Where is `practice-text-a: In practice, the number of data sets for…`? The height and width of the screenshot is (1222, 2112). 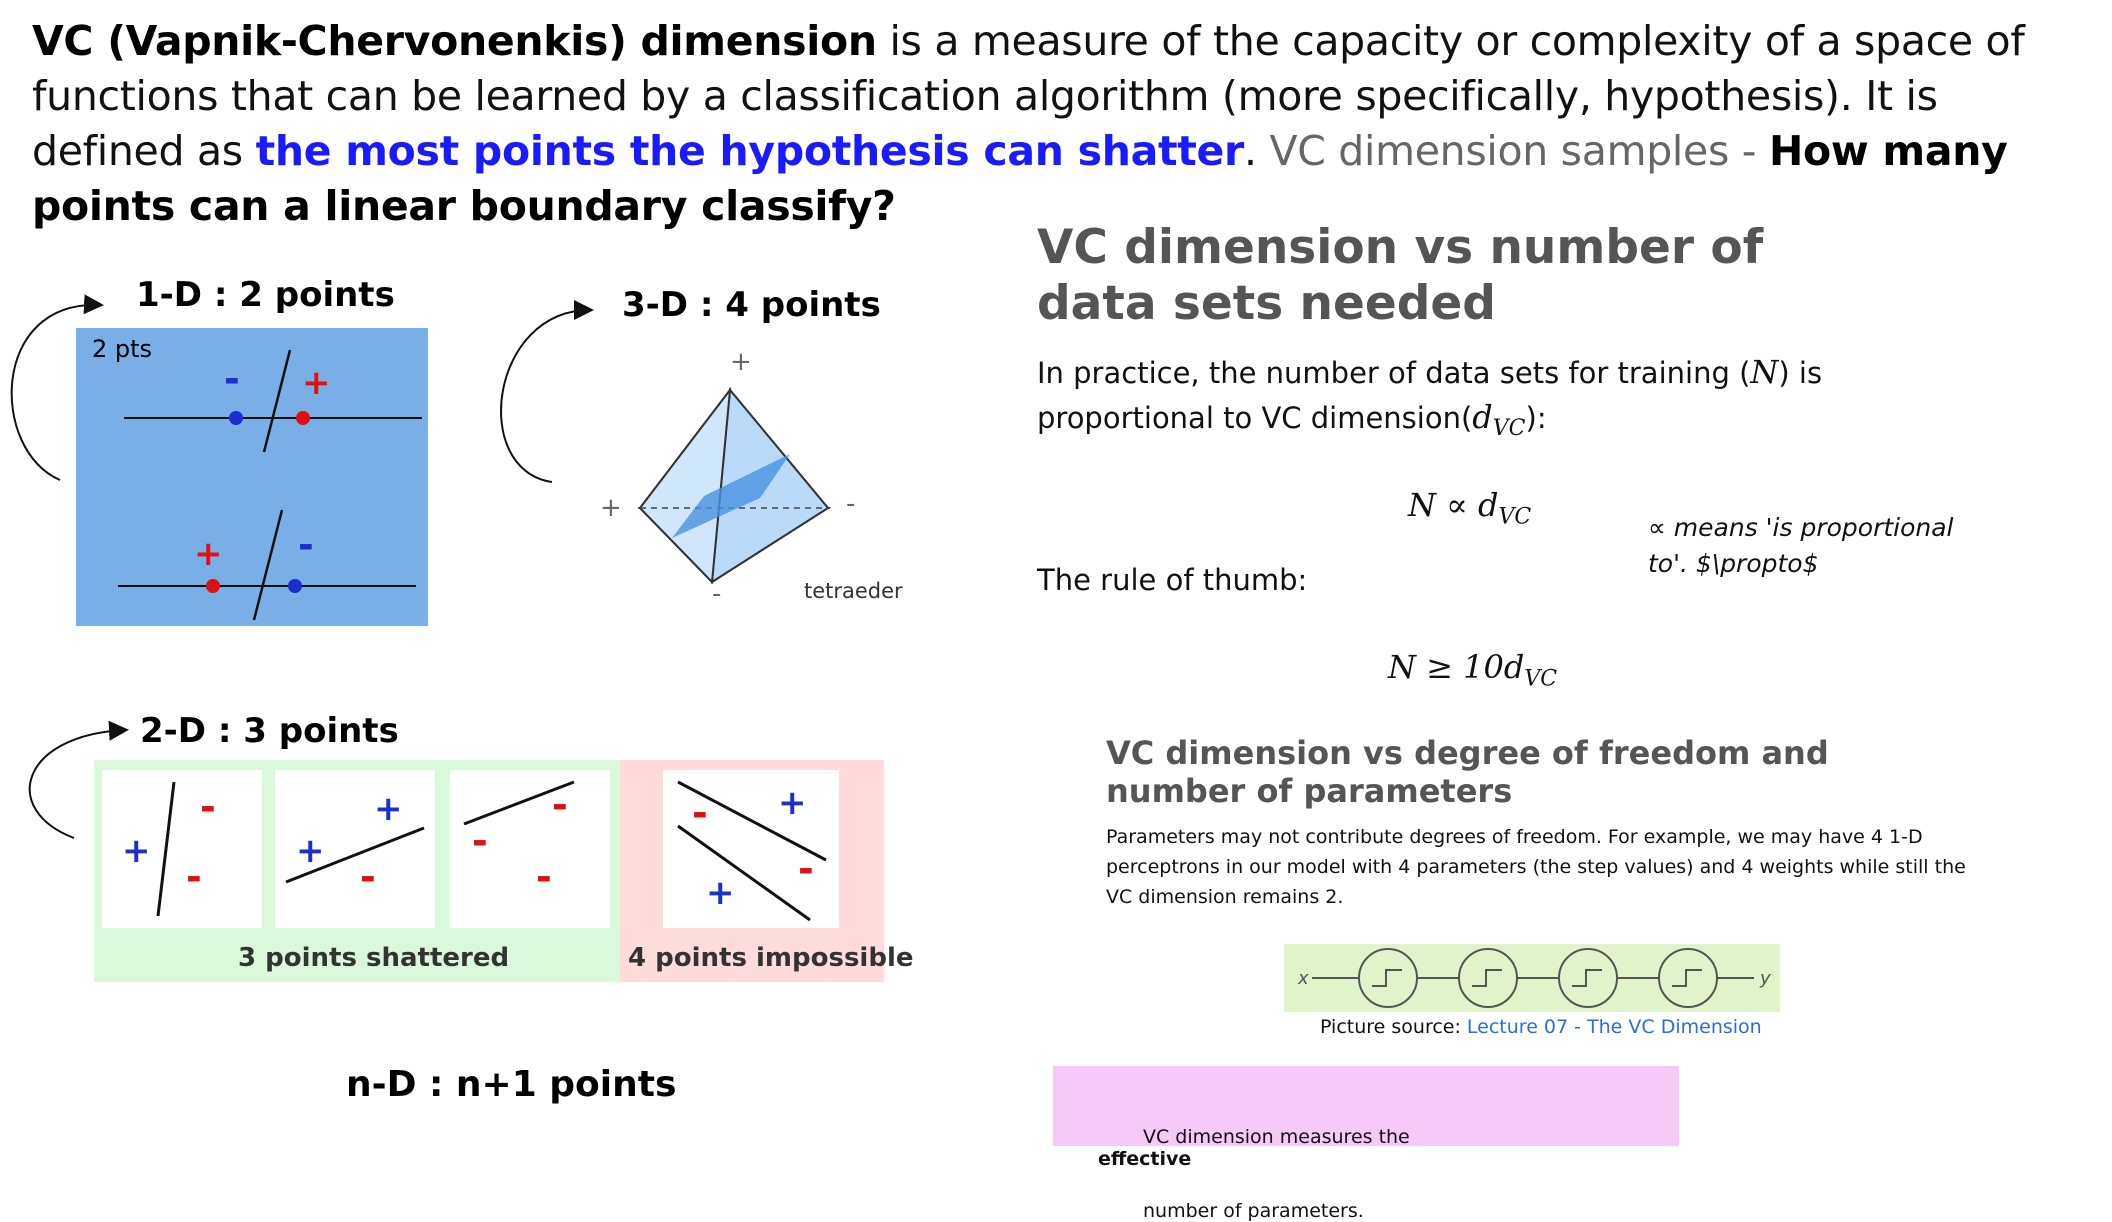 practice-text-a: In practice, the number of data sets for… is located at coordinates (1394, 373).